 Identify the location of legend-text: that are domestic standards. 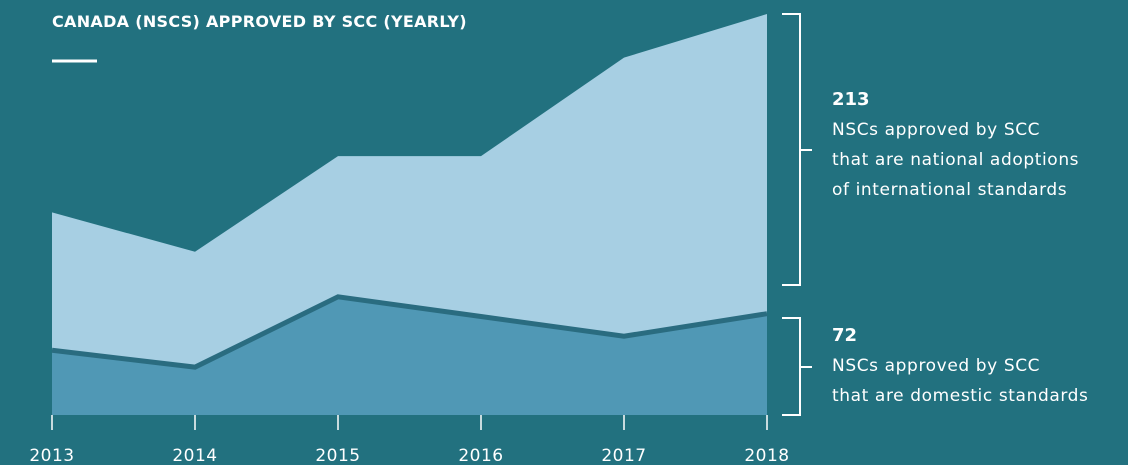
(960, 396).